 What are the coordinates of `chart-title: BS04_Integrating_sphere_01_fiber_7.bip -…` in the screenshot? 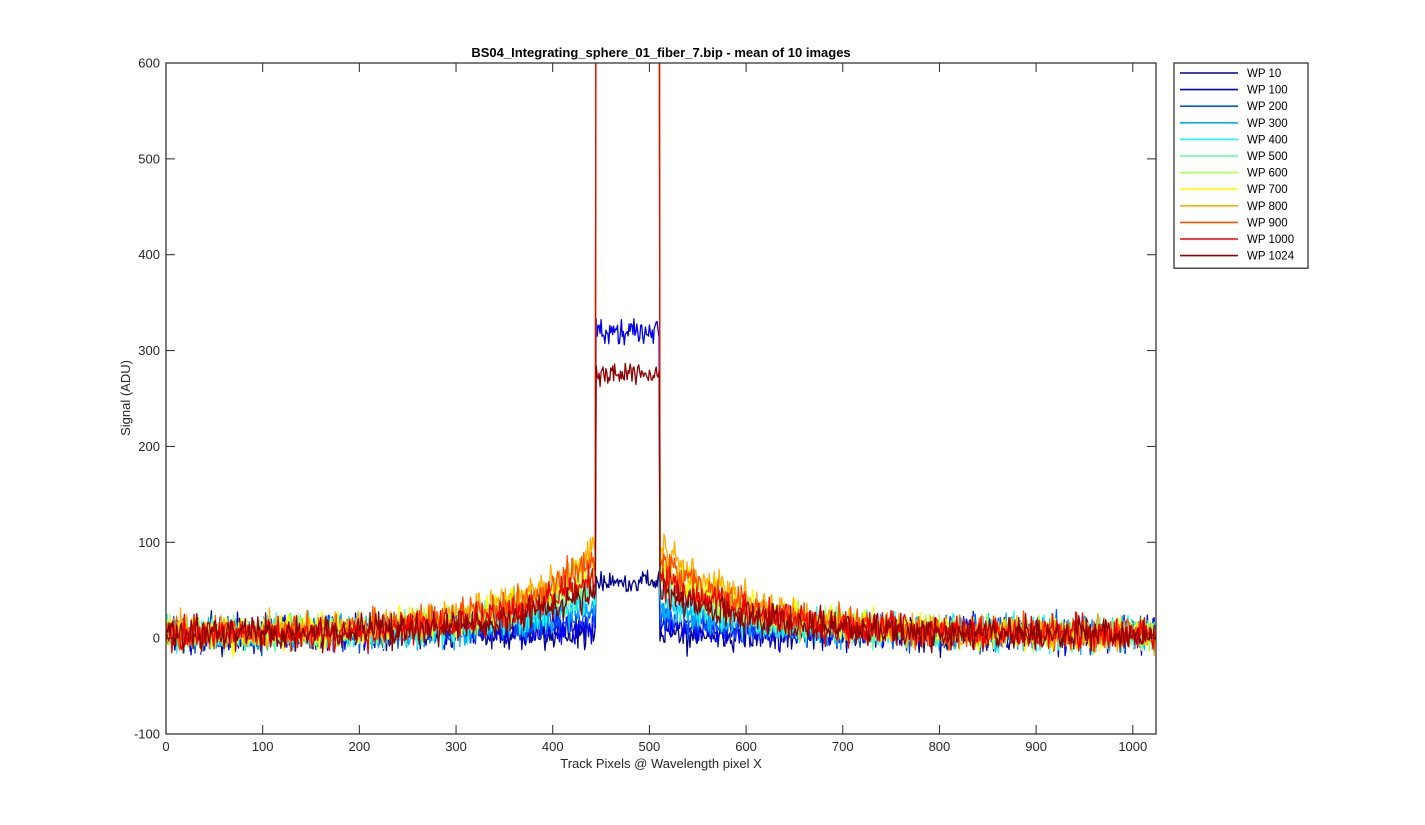 It's located at (660, 52).